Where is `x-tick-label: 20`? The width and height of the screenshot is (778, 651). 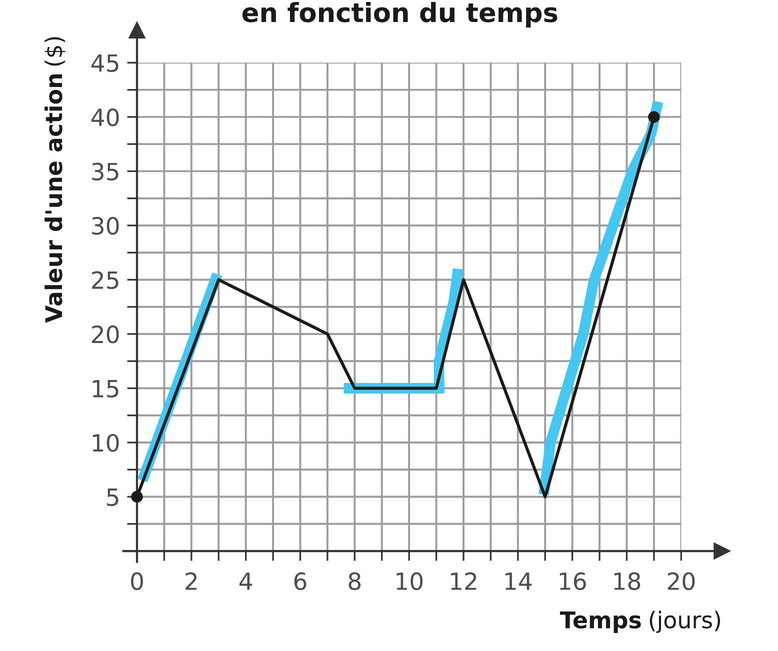
x-tick-label: 20 is located at coordinates (681, 581).